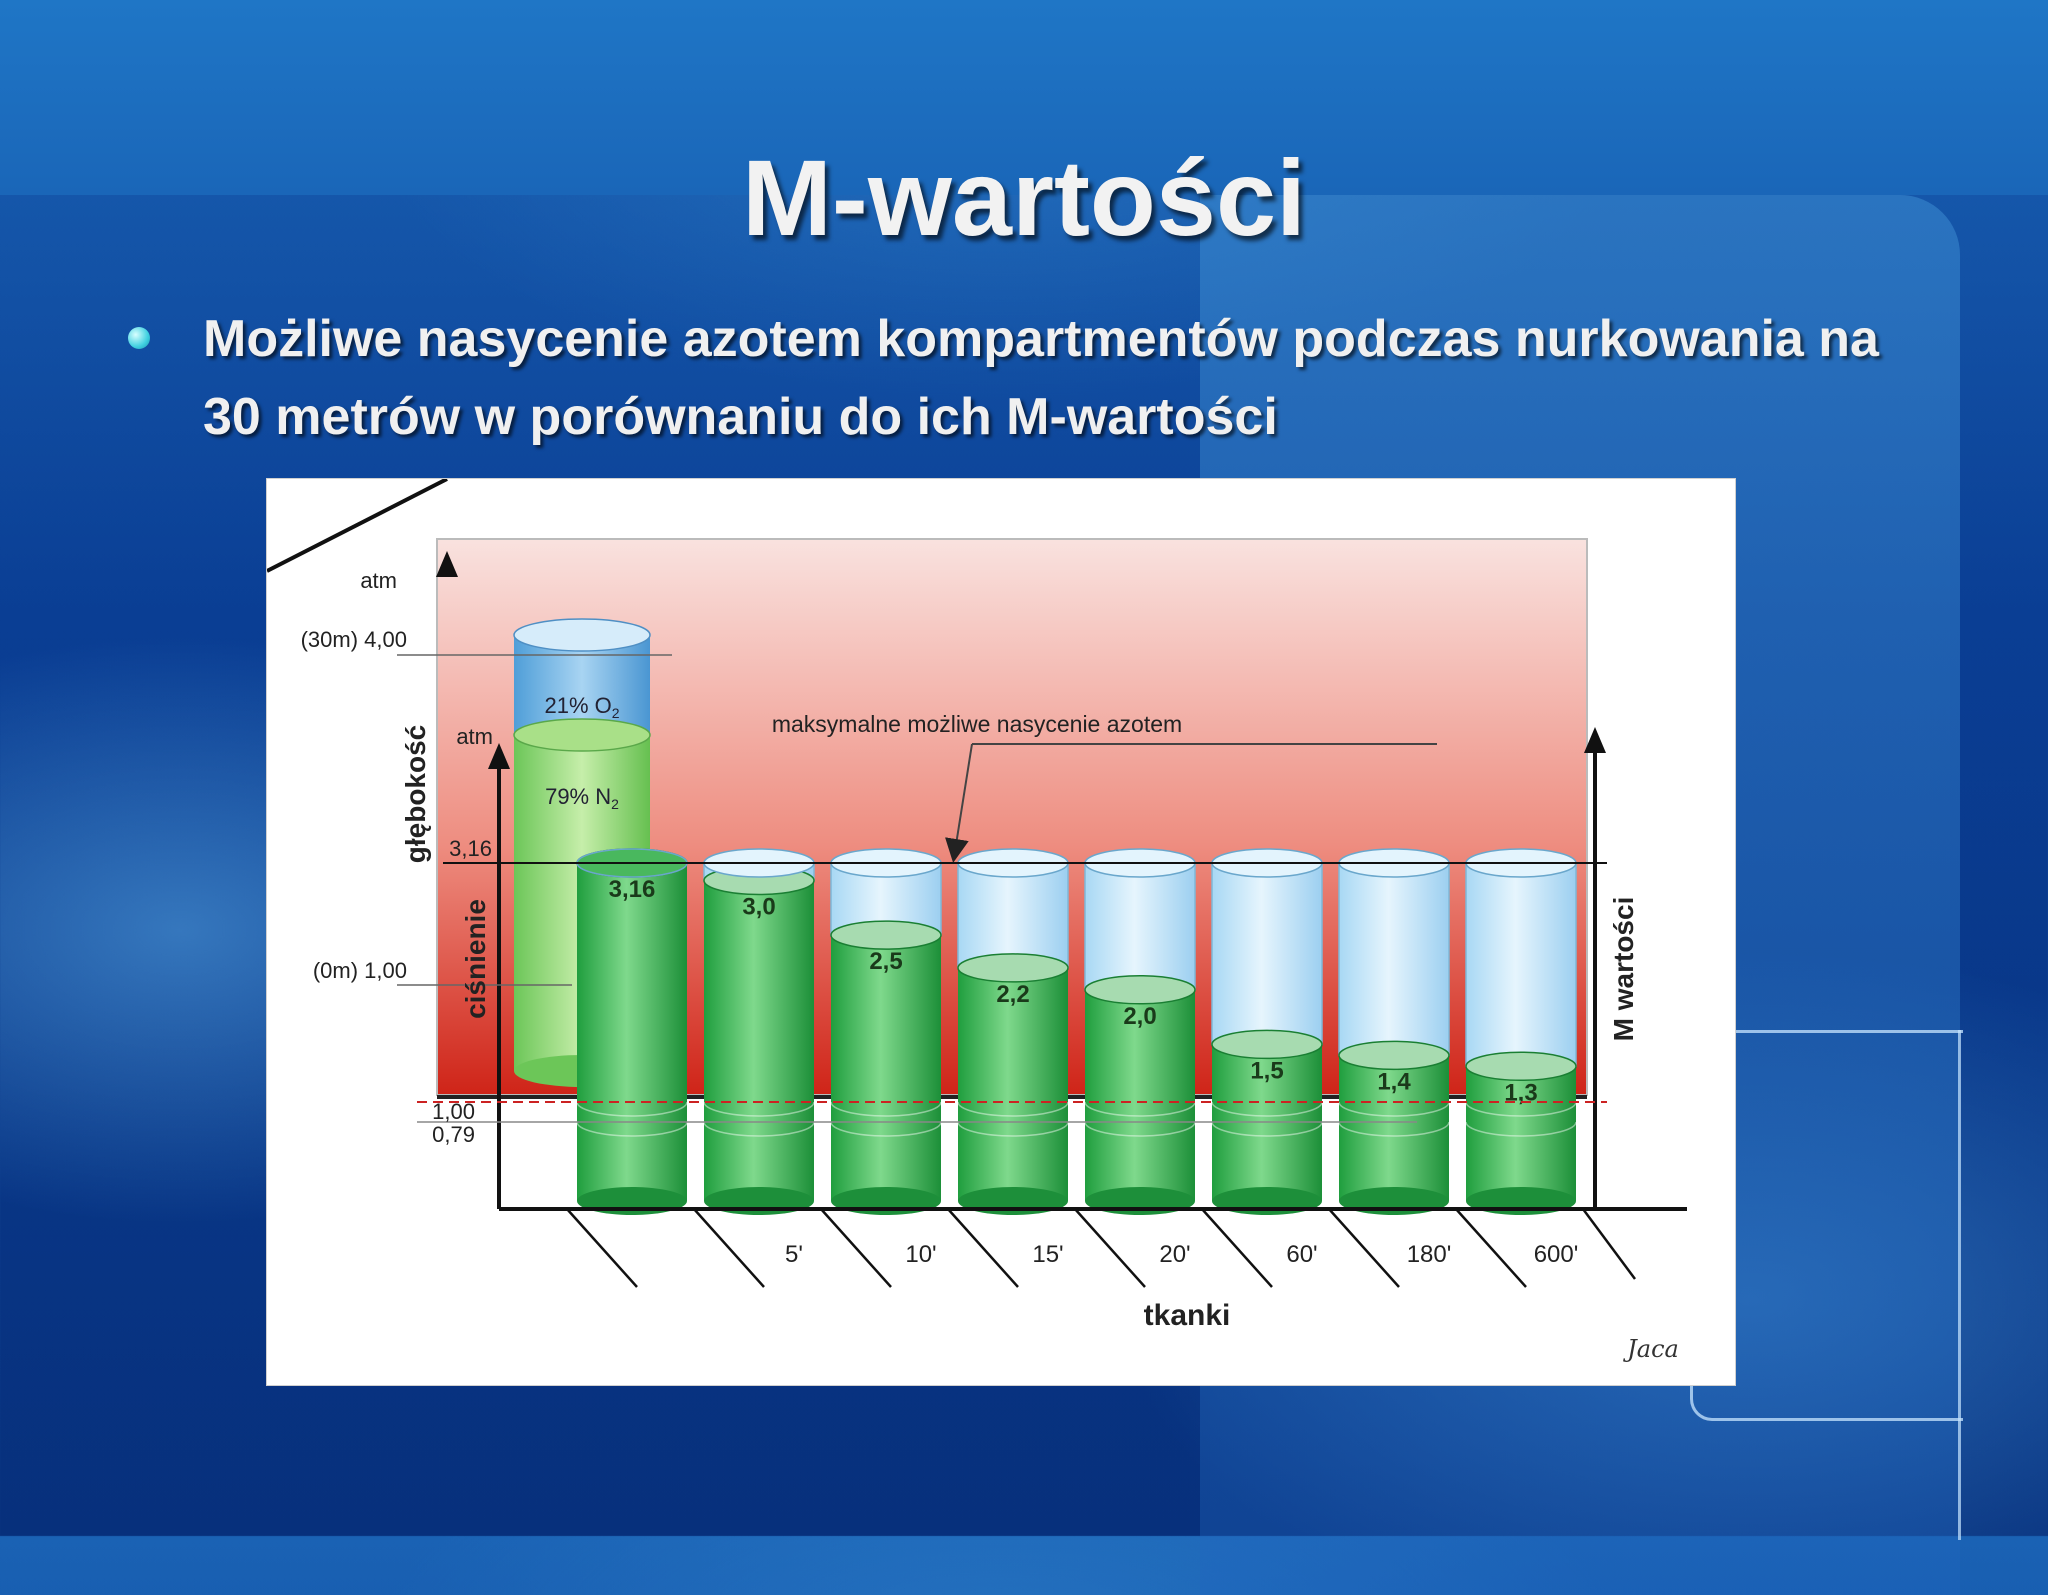 The height and width of the screenshot is (1595, 2048). What do you see at coordinates (354, 639) in the screenshot?
I see `outer-tick-4-00: (30m) 4,00` at bounding box center [354, 639].